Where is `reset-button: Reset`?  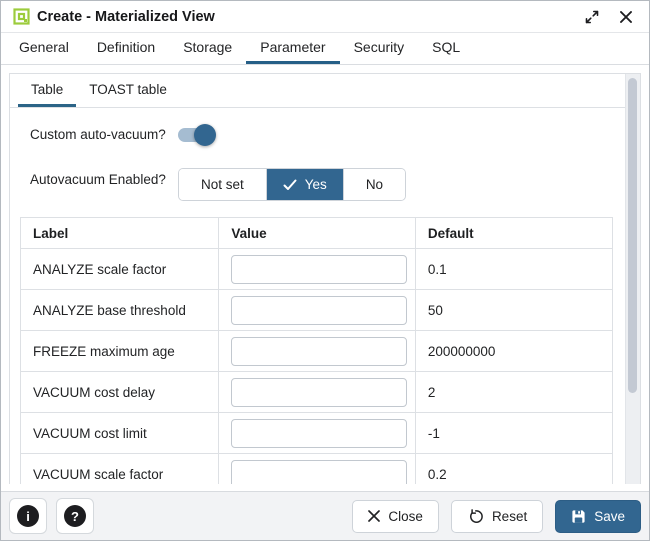
reset-button: Reset is located at coordinates (497, 516).